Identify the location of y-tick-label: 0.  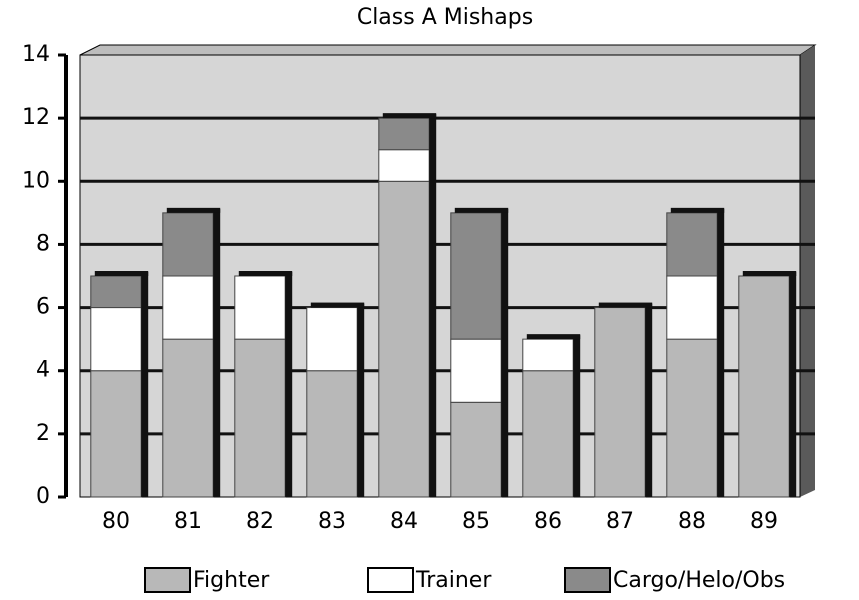
(43, 496).